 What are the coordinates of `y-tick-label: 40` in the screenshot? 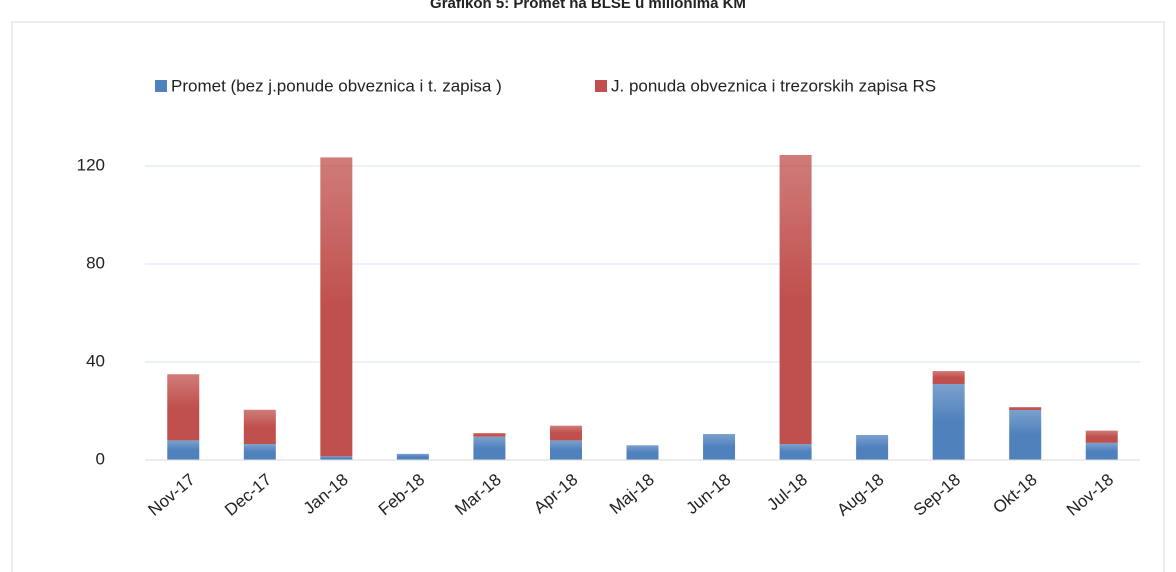 It's located at (95, 360).